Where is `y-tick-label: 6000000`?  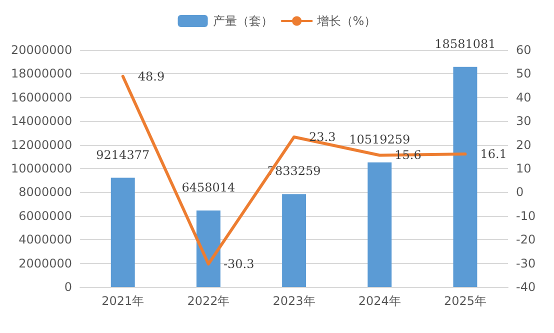 y-tick-label: 6000000 is located at coordinates (45, 215).